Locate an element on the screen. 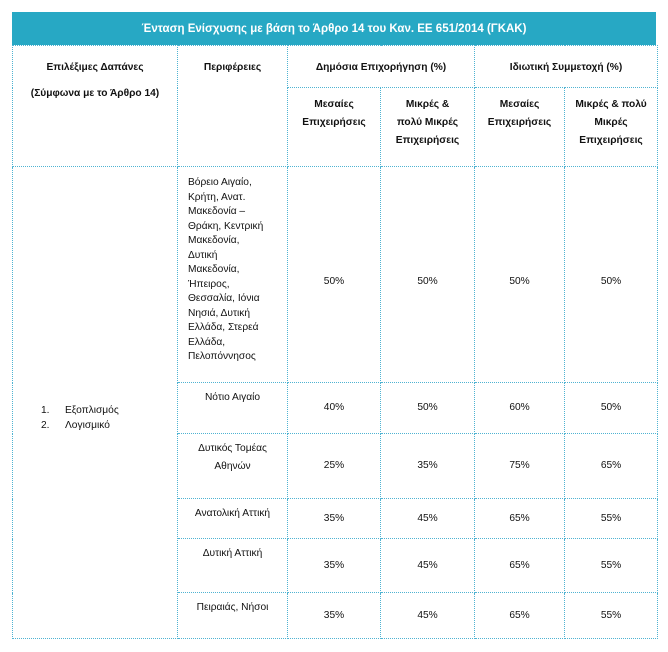 The image size is (668, 652). header-public: Δημόσια Επιχορήγηση (%) is located at coordinates (381, 66).